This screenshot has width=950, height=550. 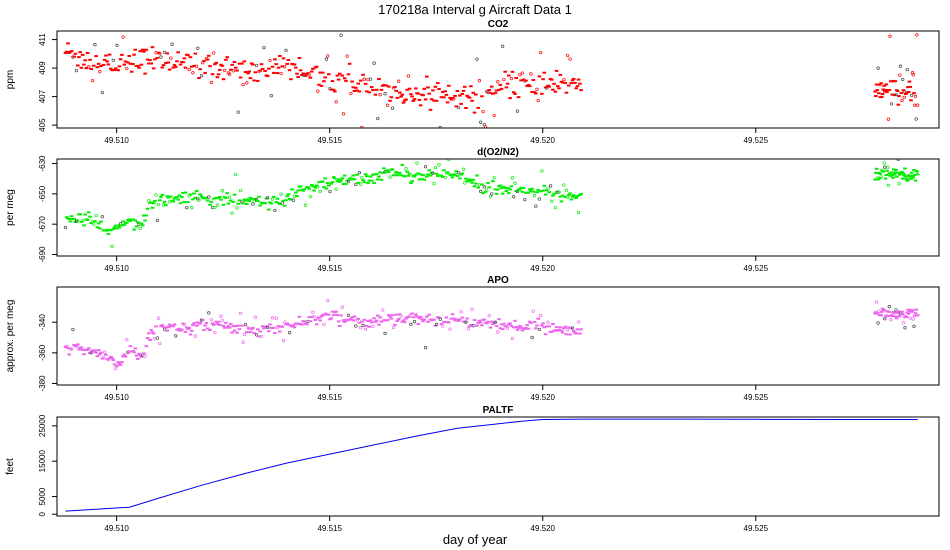 I want to click on panel-title: PALTF, so click(x=498, y=410).